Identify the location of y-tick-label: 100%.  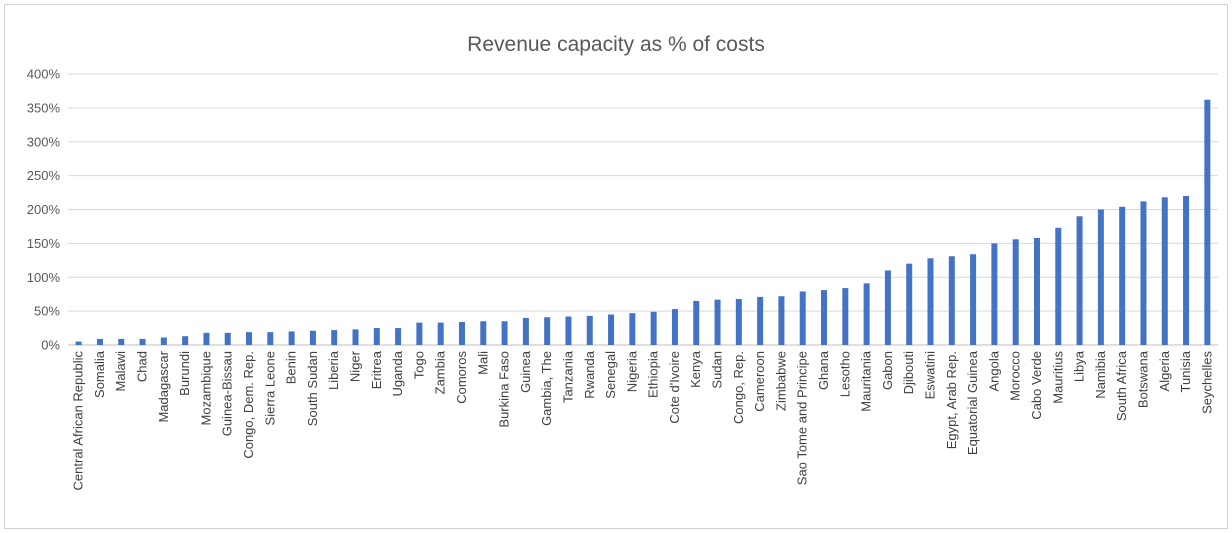
(44, 277).